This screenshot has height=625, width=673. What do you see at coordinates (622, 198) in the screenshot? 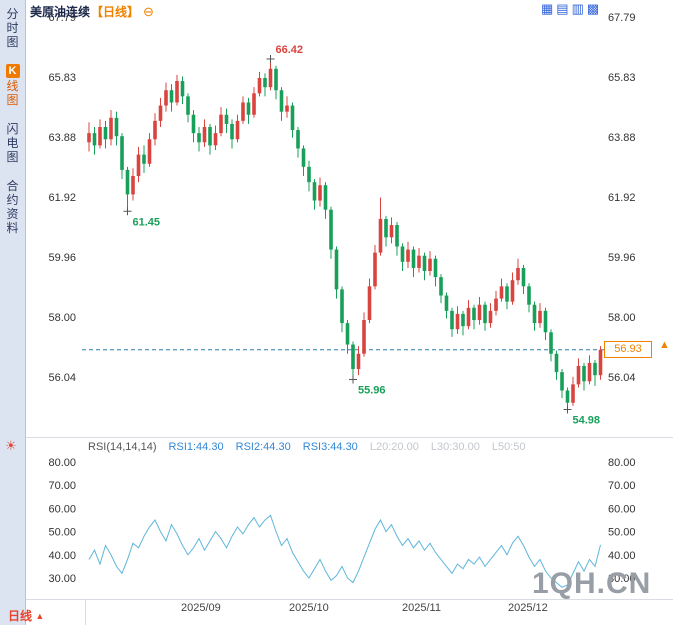
I see `svg-text: 61.92` at bounding box center [622, 198].